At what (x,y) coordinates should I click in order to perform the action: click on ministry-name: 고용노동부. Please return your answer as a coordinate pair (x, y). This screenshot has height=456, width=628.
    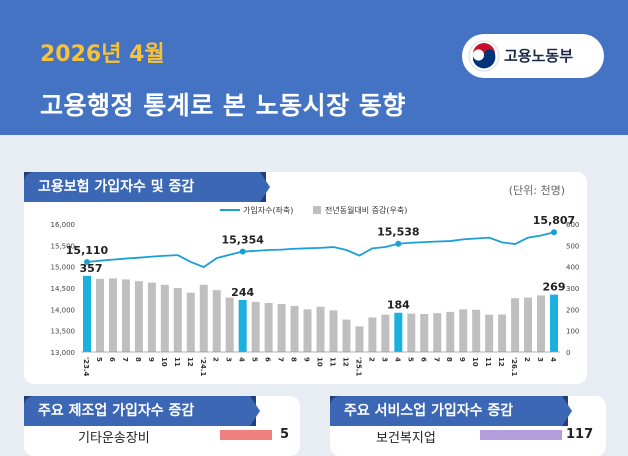
    Looking at the image, I should click on (539, 56).